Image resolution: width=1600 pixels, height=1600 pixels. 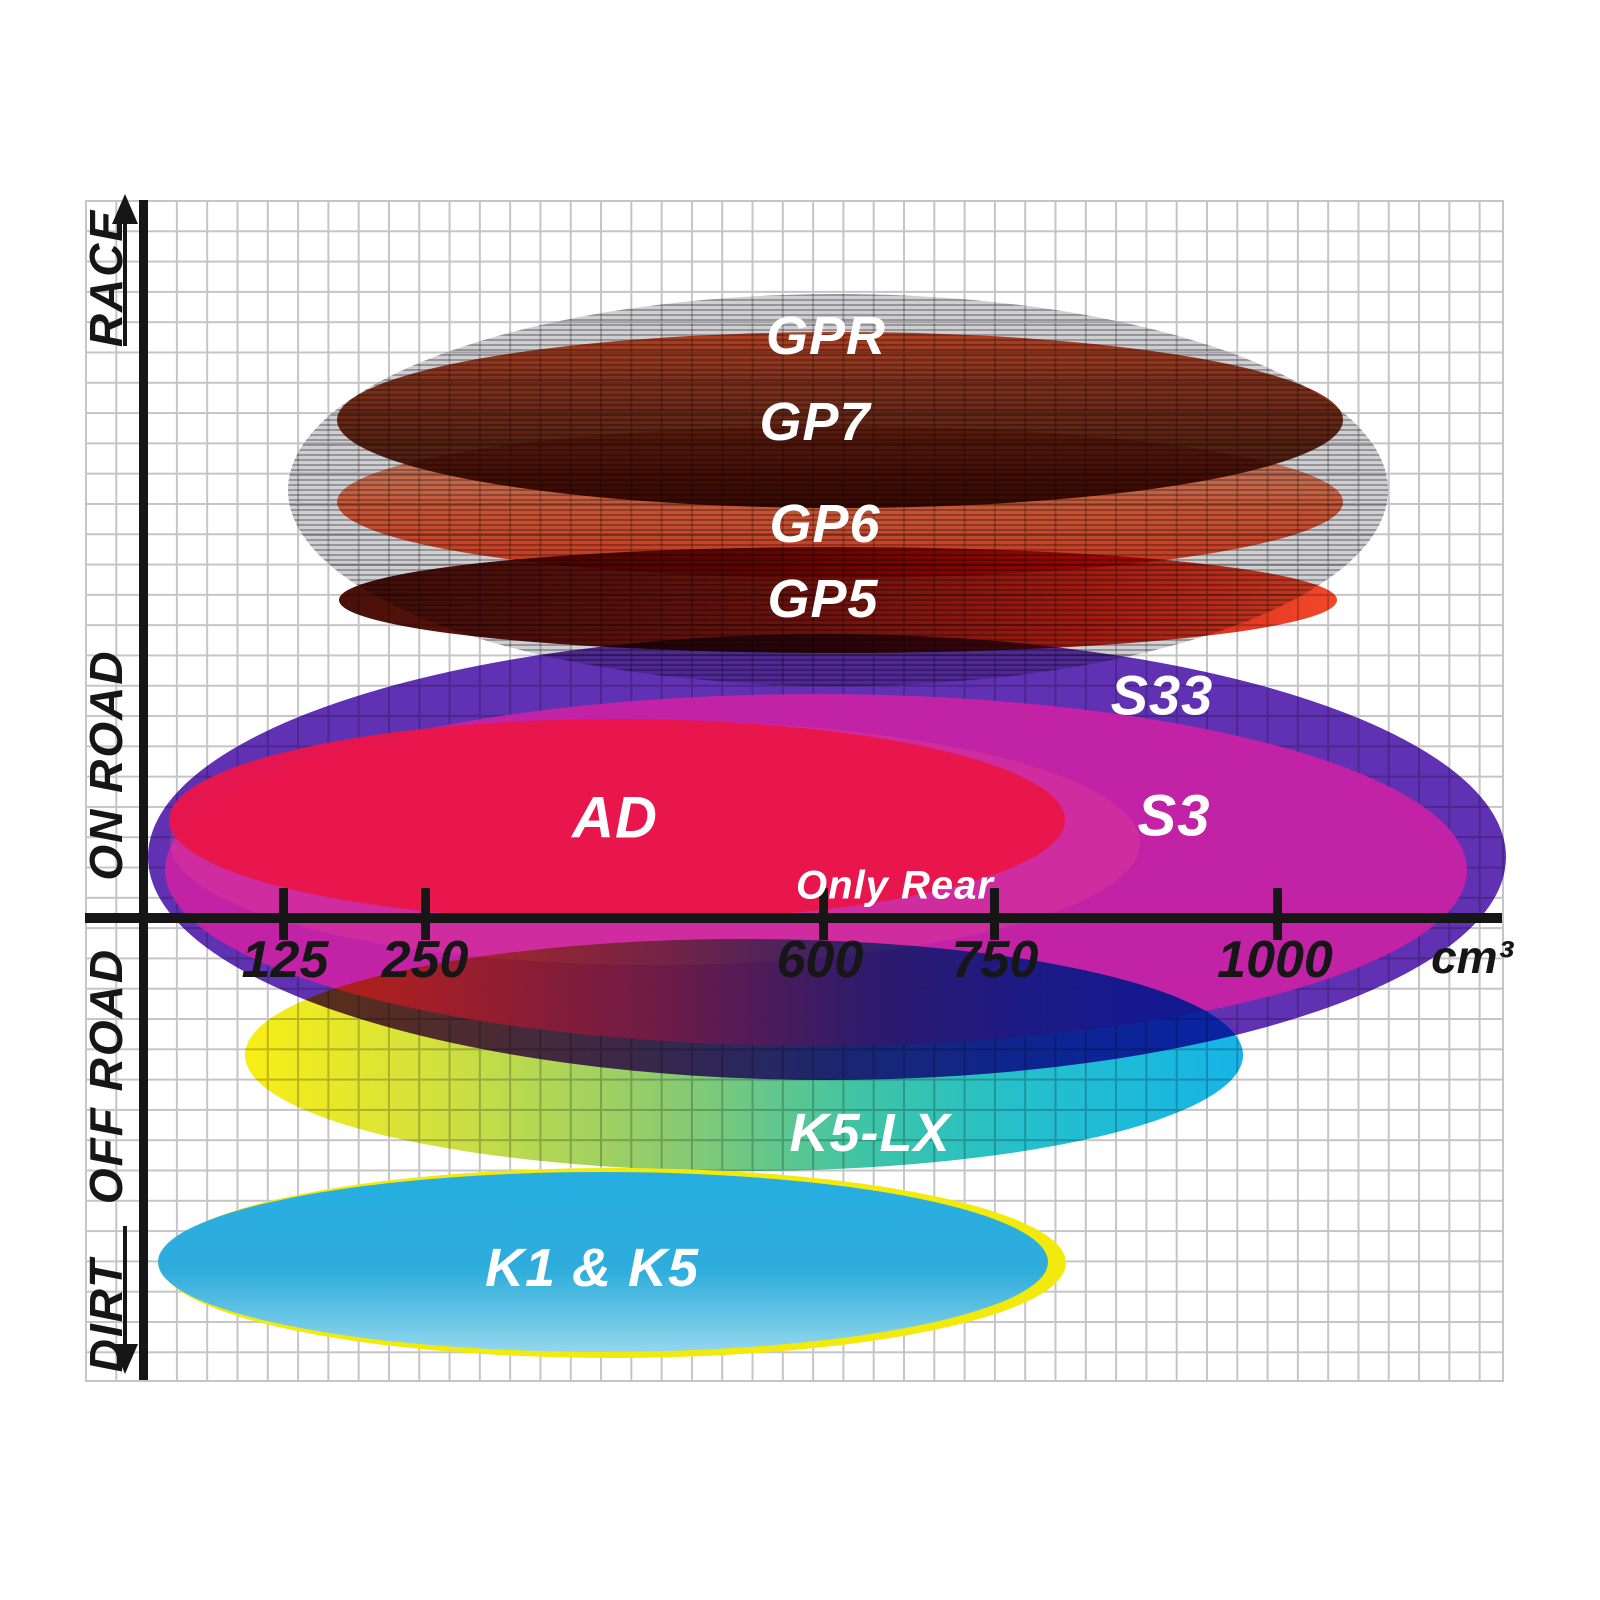 I want to click on region-k5lx-ellipse, so click(x=744, y=1055).